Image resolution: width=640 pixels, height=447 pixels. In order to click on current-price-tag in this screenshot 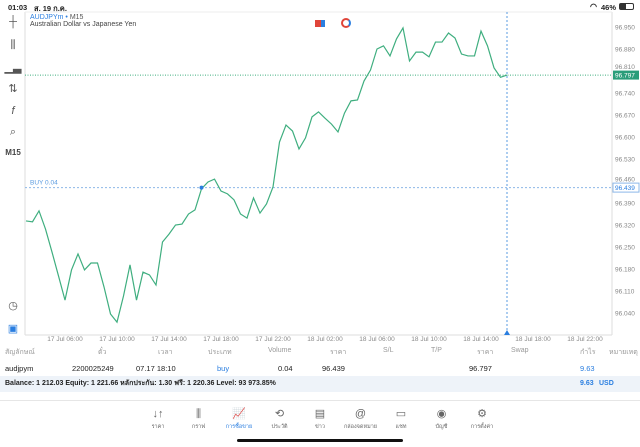, I will do `click(626, 75)`.